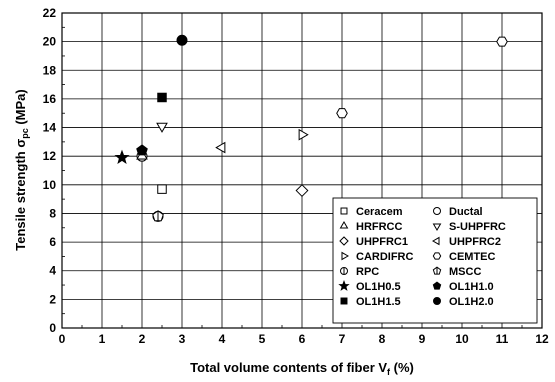 This screenshot has height=382, width=555. Describe the element at coordinates (465, 272) in the screenshot. I see `legend-label: MSCC` at that location.